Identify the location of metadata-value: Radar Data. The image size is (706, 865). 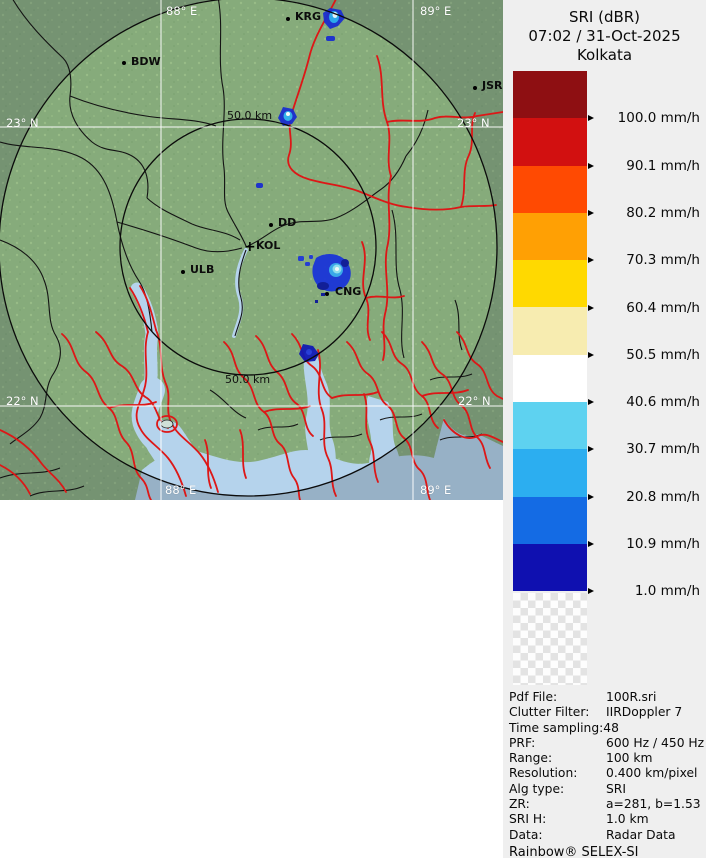
(641, 834).